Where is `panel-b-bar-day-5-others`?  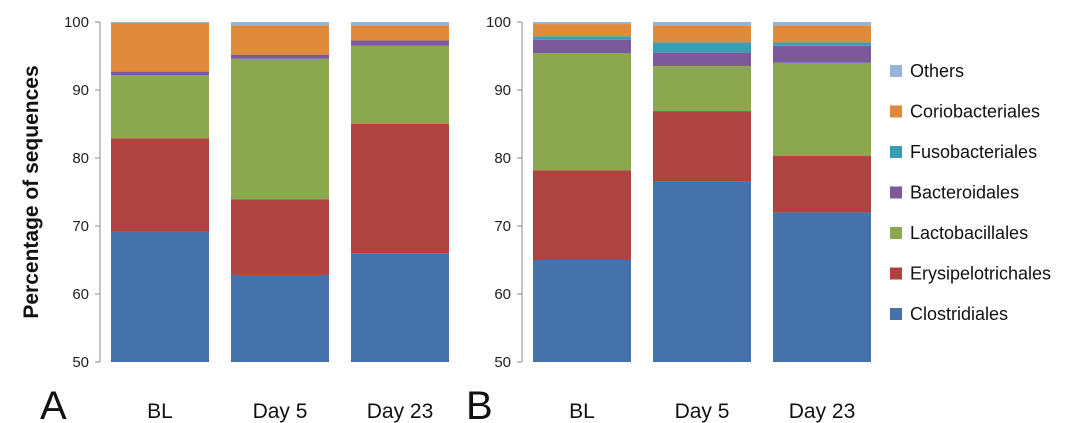
panel-b-bar-day-5-others is located at coordinates (702, 24).